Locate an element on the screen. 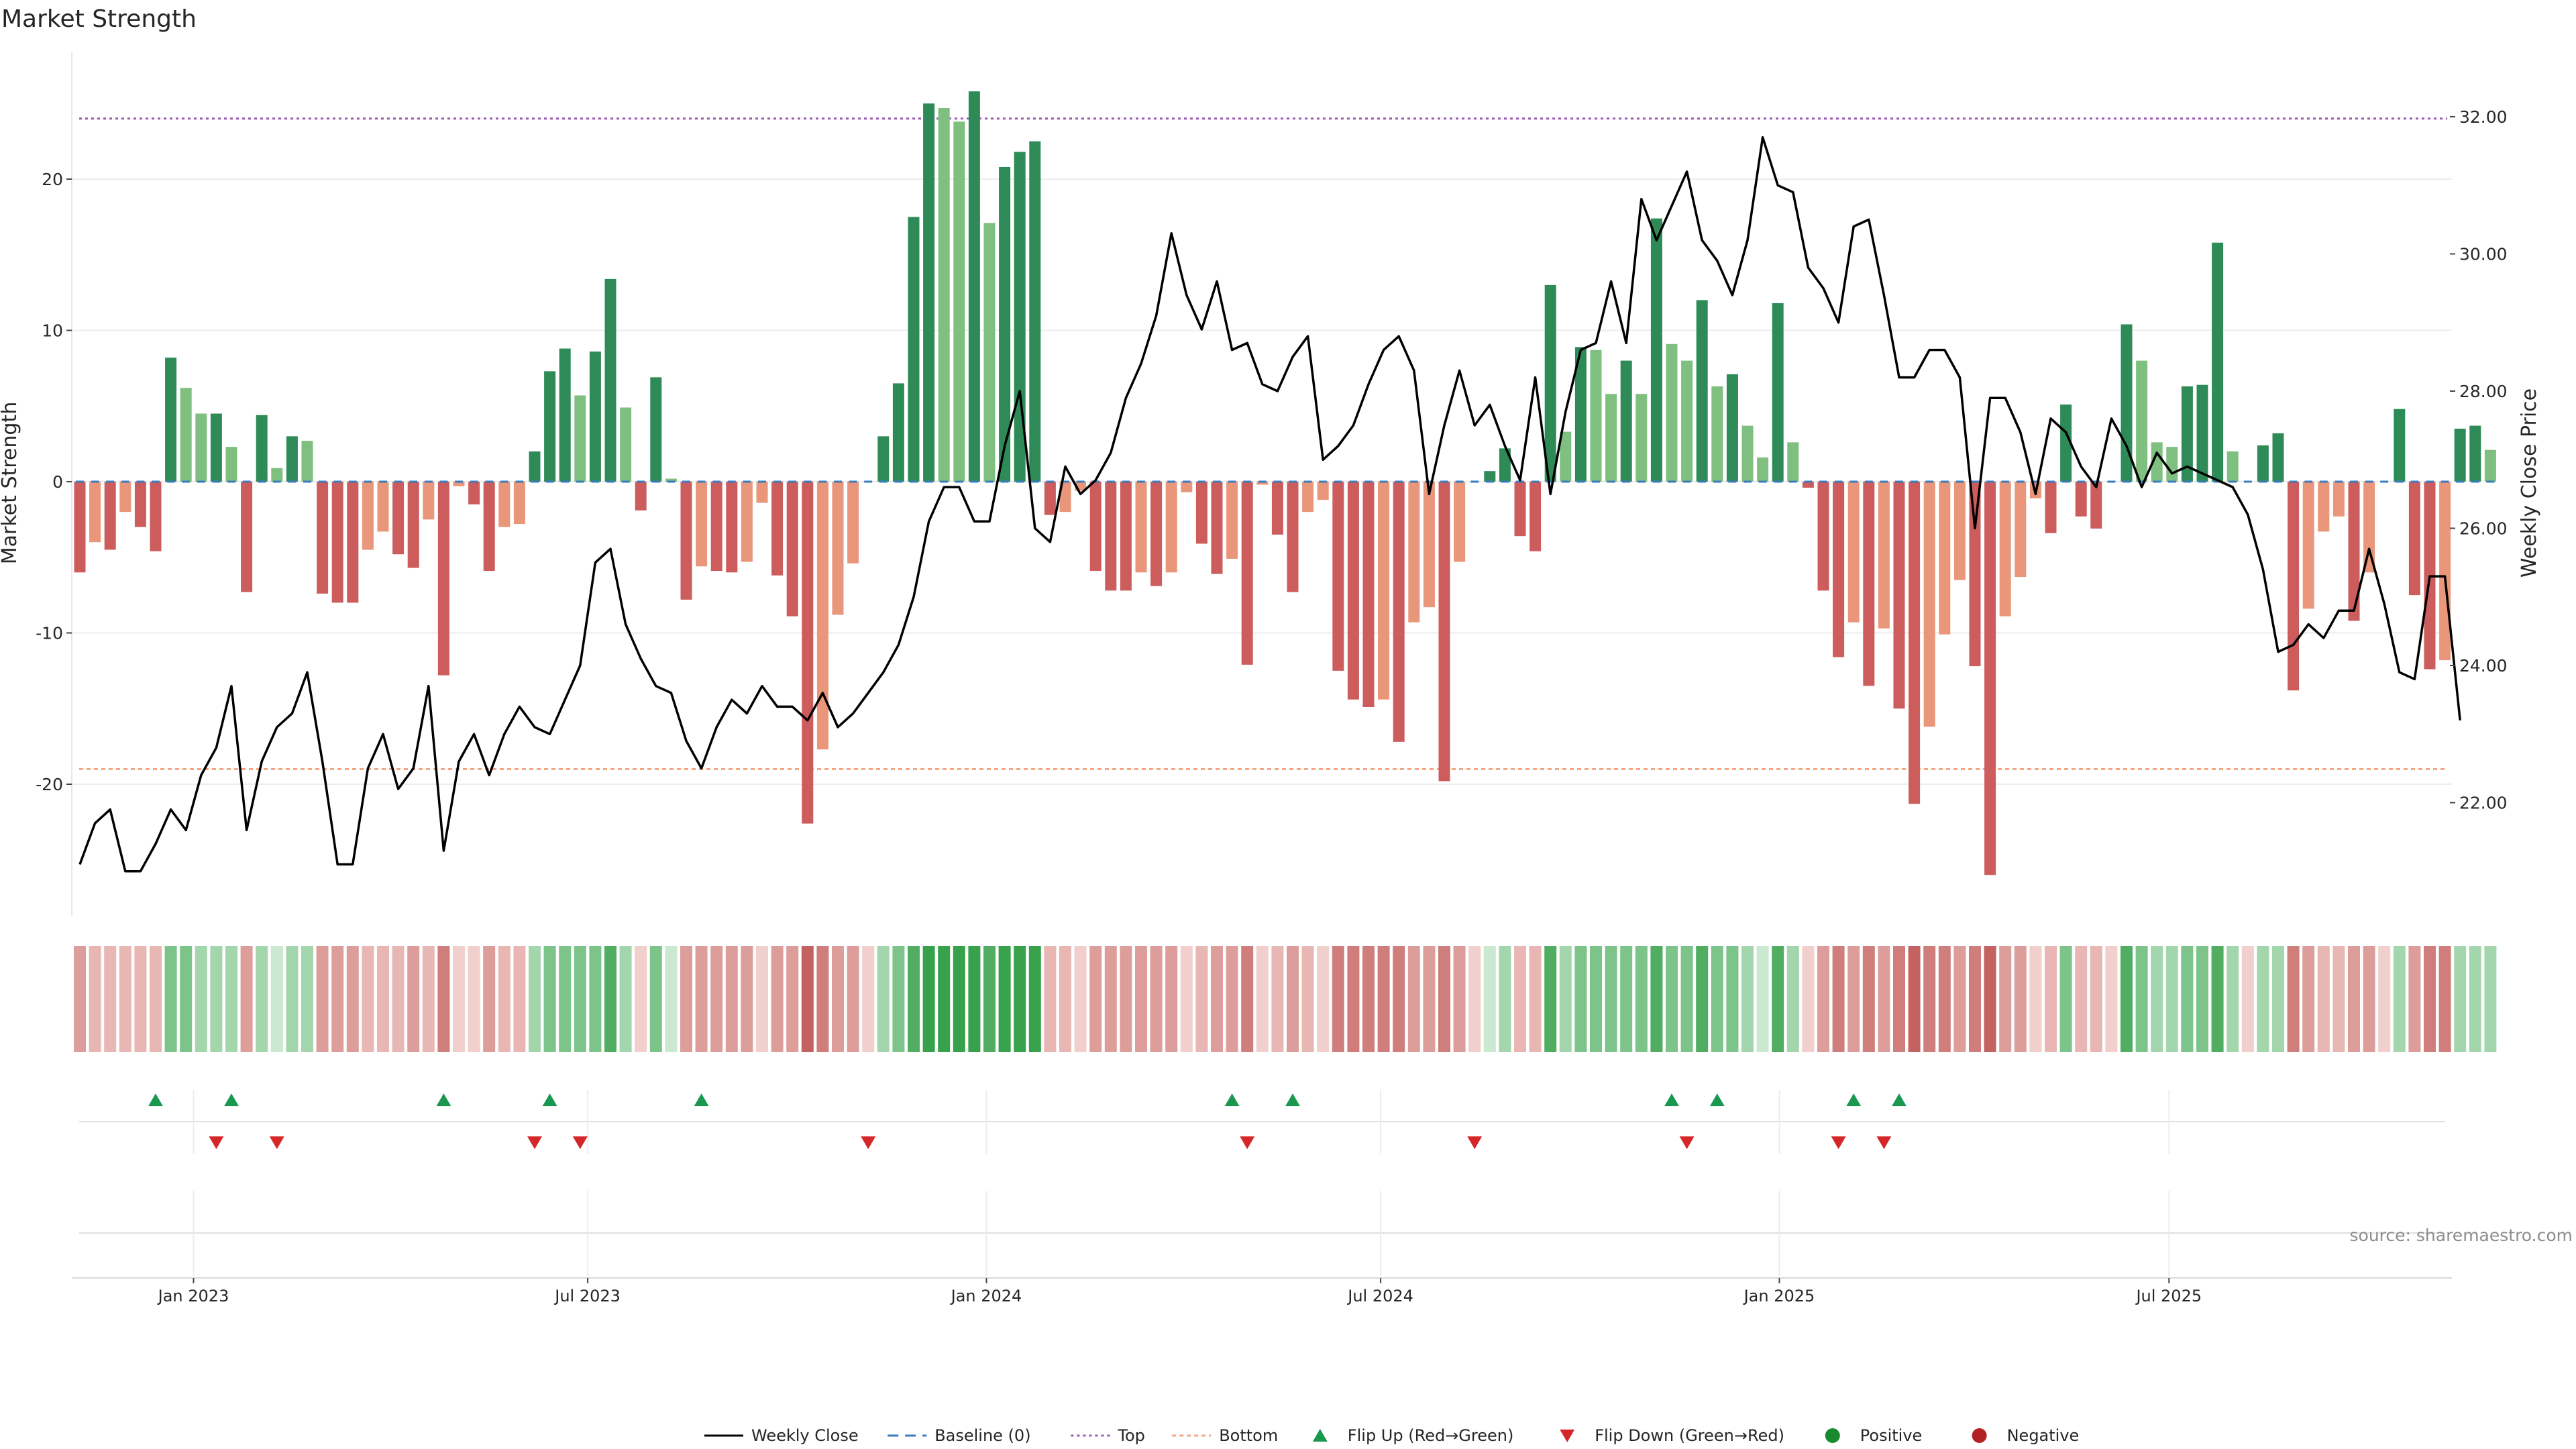 The height and width of the screenshot is (1449, 2576). x-tick-label: Jan 2025 is located at coordinates (1779, 1296).